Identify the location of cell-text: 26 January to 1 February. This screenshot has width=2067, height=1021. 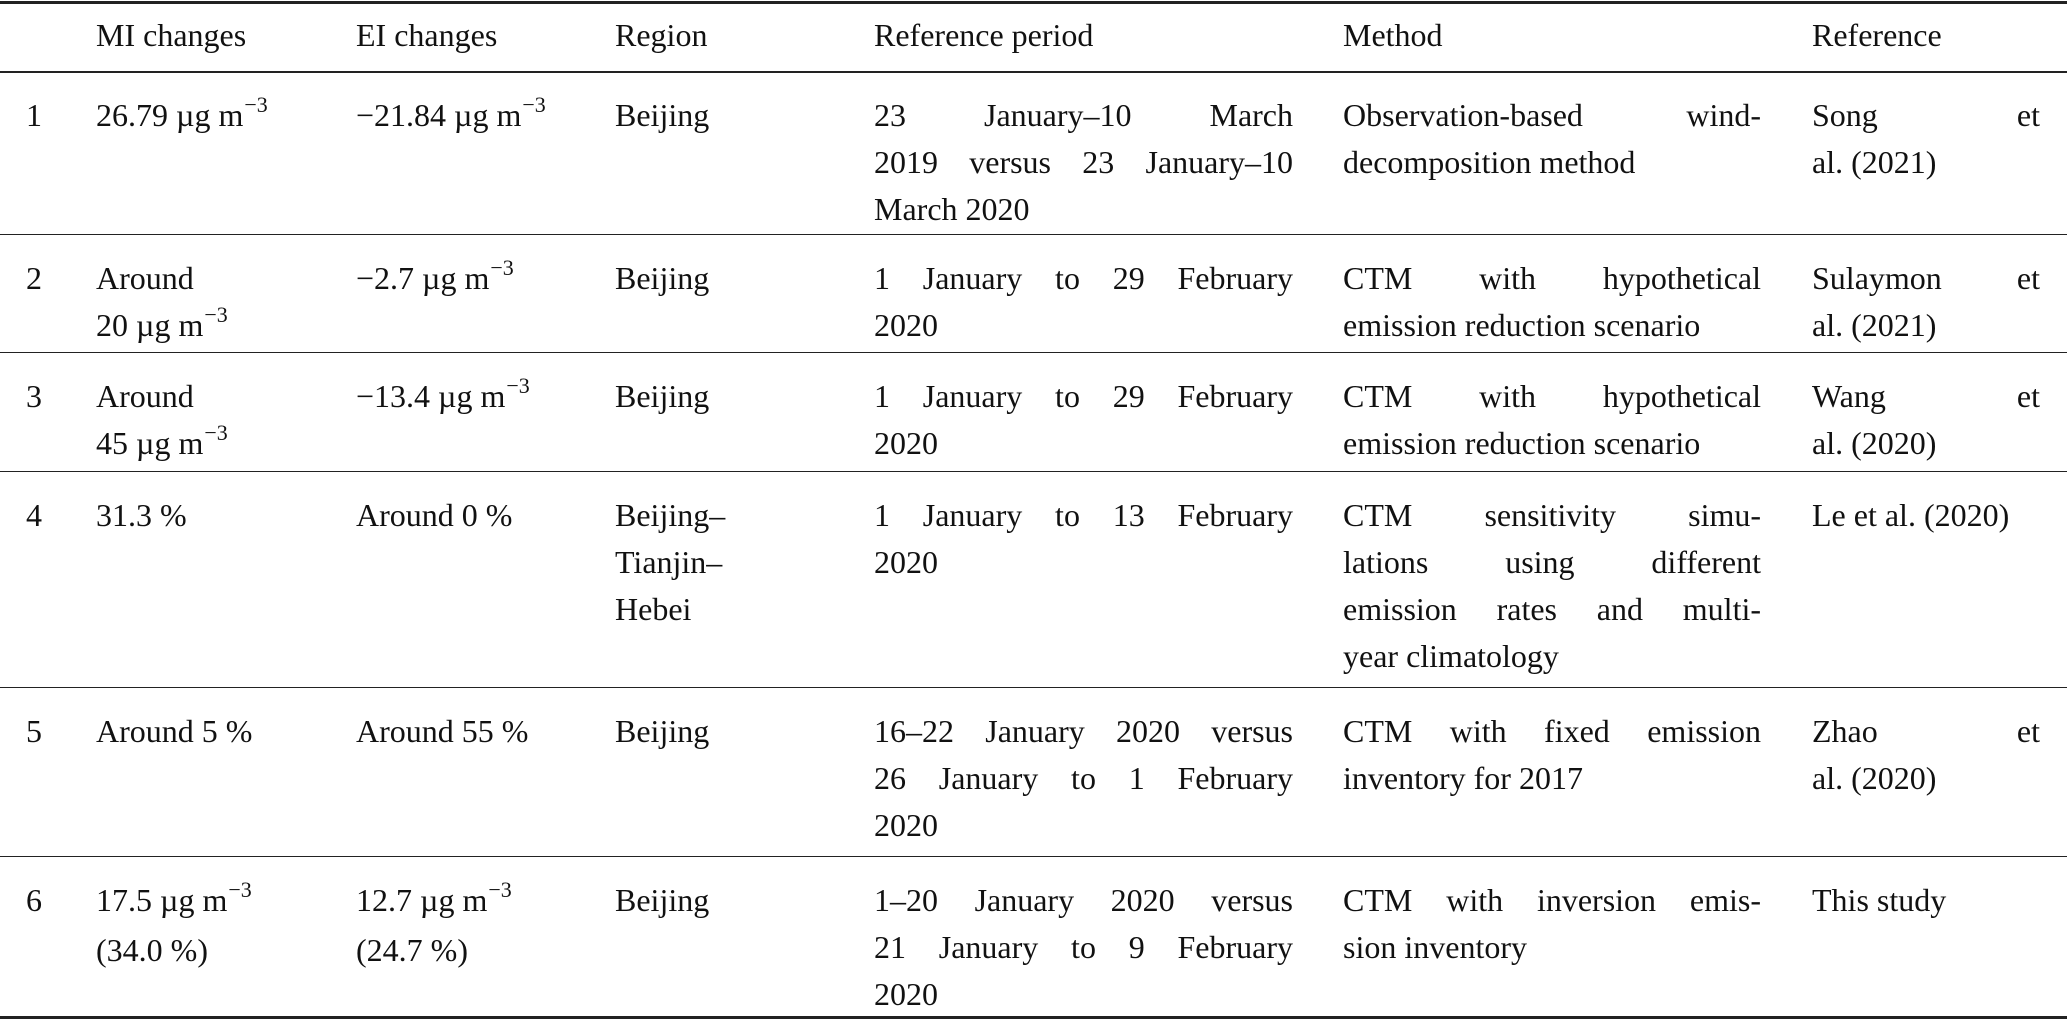
(1083, 778).